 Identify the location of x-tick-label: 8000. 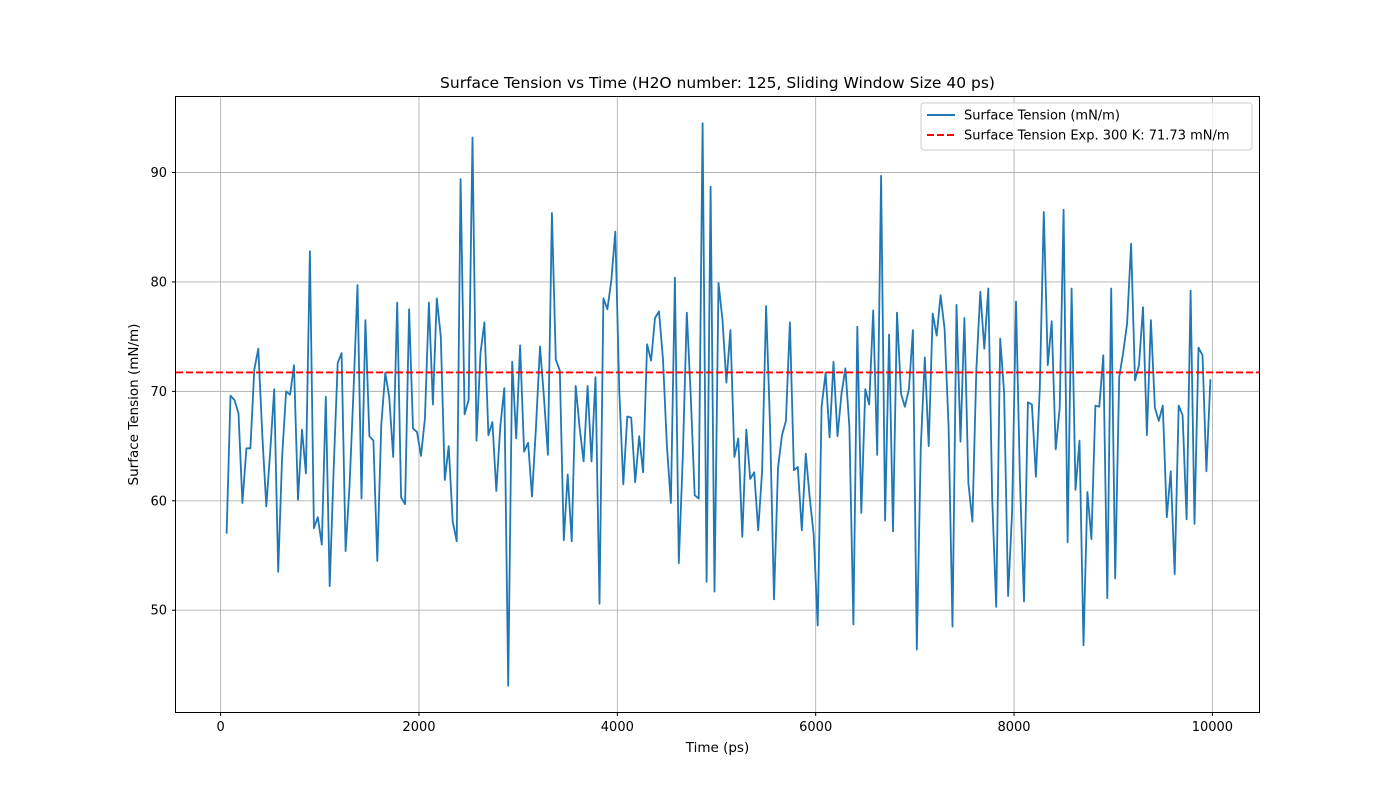
(1013, 727).